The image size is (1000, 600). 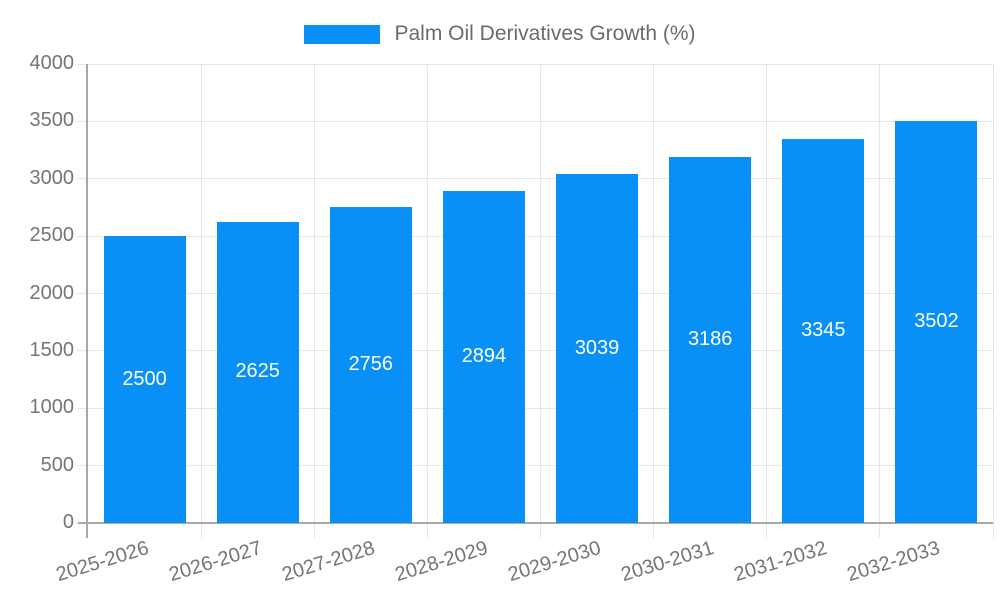 What do you see at coordinates (52, 292) in the screenshot?
I see `y-tick-label: 2000` at bounding box center [52, 292].